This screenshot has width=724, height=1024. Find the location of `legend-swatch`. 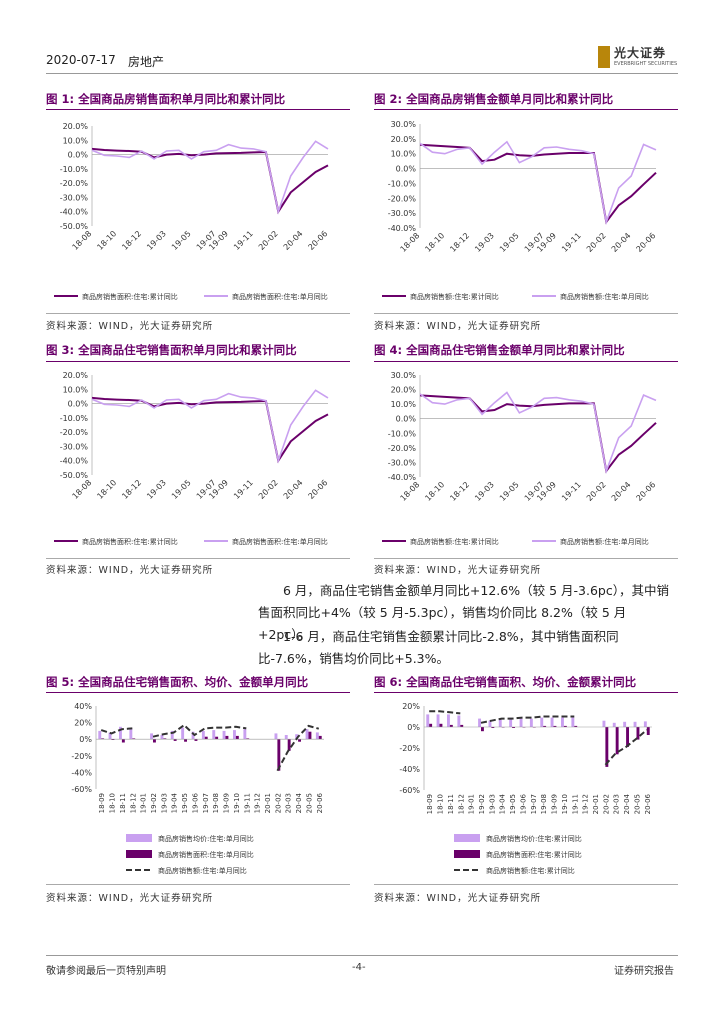

legend-swatch is located at coordinates (139, 854).